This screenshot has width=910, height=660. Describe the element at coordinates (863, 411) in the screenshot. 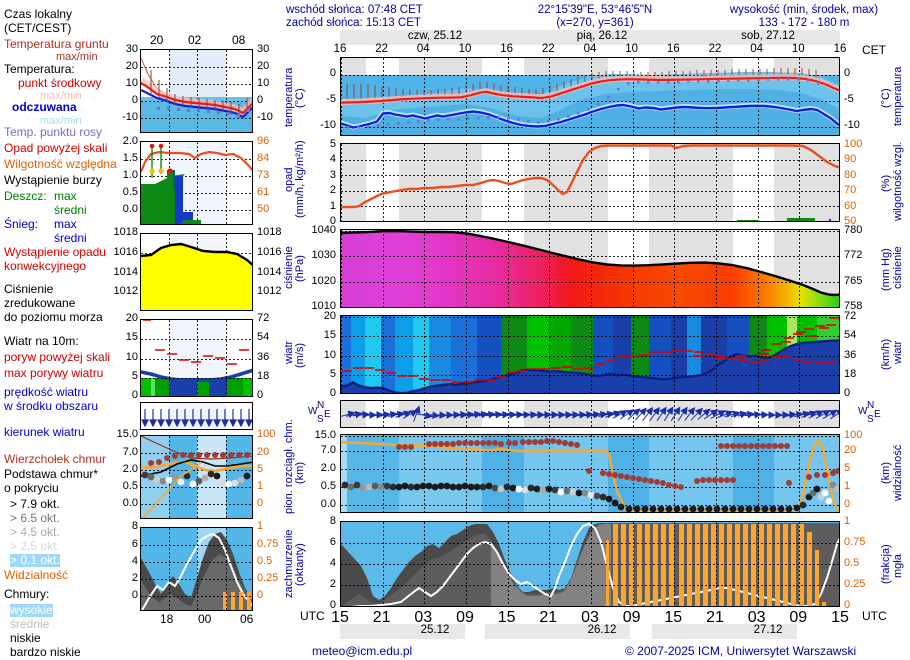

I see `compass-w-right: W` at that location.